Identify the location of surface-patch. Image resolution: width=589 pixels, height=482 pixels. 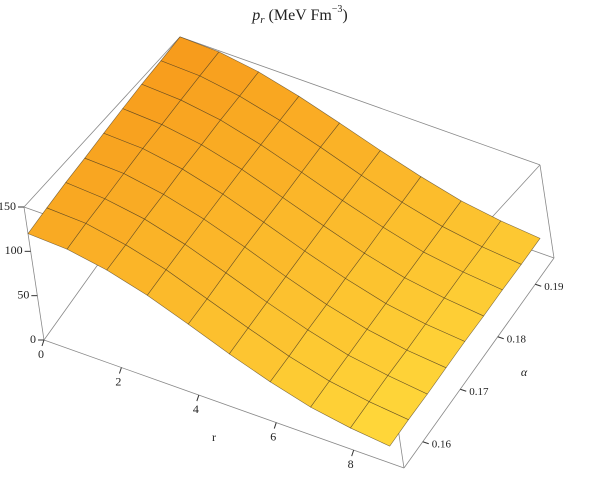
(57, 228).